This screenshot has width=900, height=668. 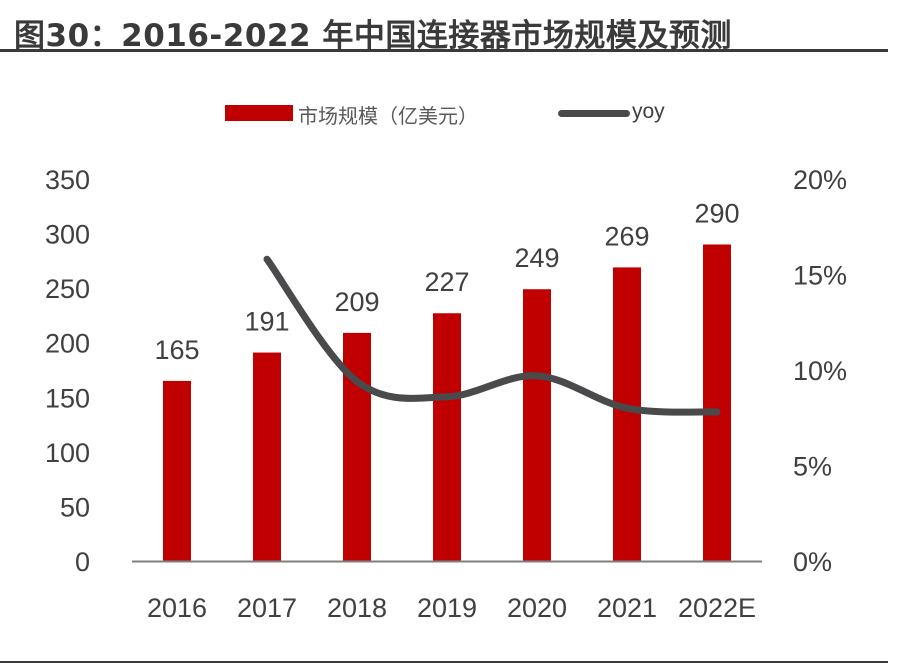 What do you see at coordinates (537, 608) in the screenshot?
I see `x-axis-category-label: 2020` at bounding box center [537, 608].